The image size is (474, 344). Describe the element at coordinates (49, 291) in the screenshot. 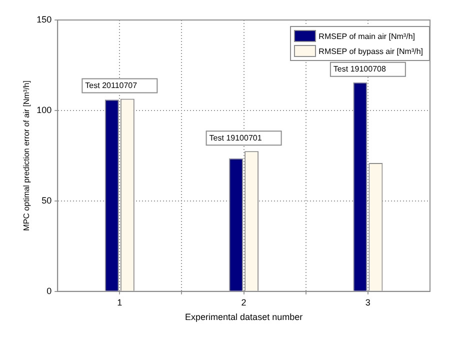

I see `y-tick-label: 0` at that location.